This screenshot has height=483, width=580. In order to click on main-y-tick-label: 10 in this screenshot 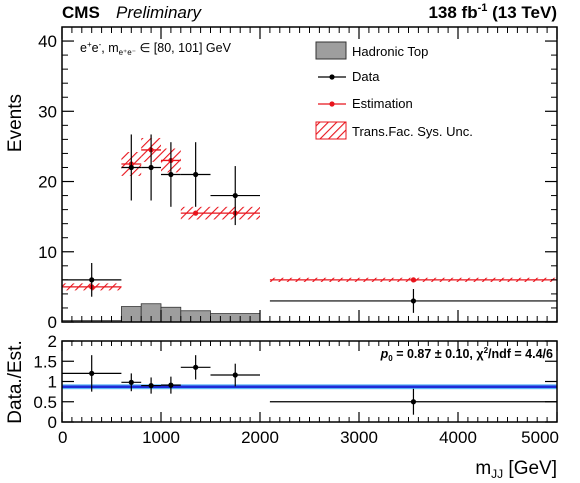, I will do `click(47, 252)`.